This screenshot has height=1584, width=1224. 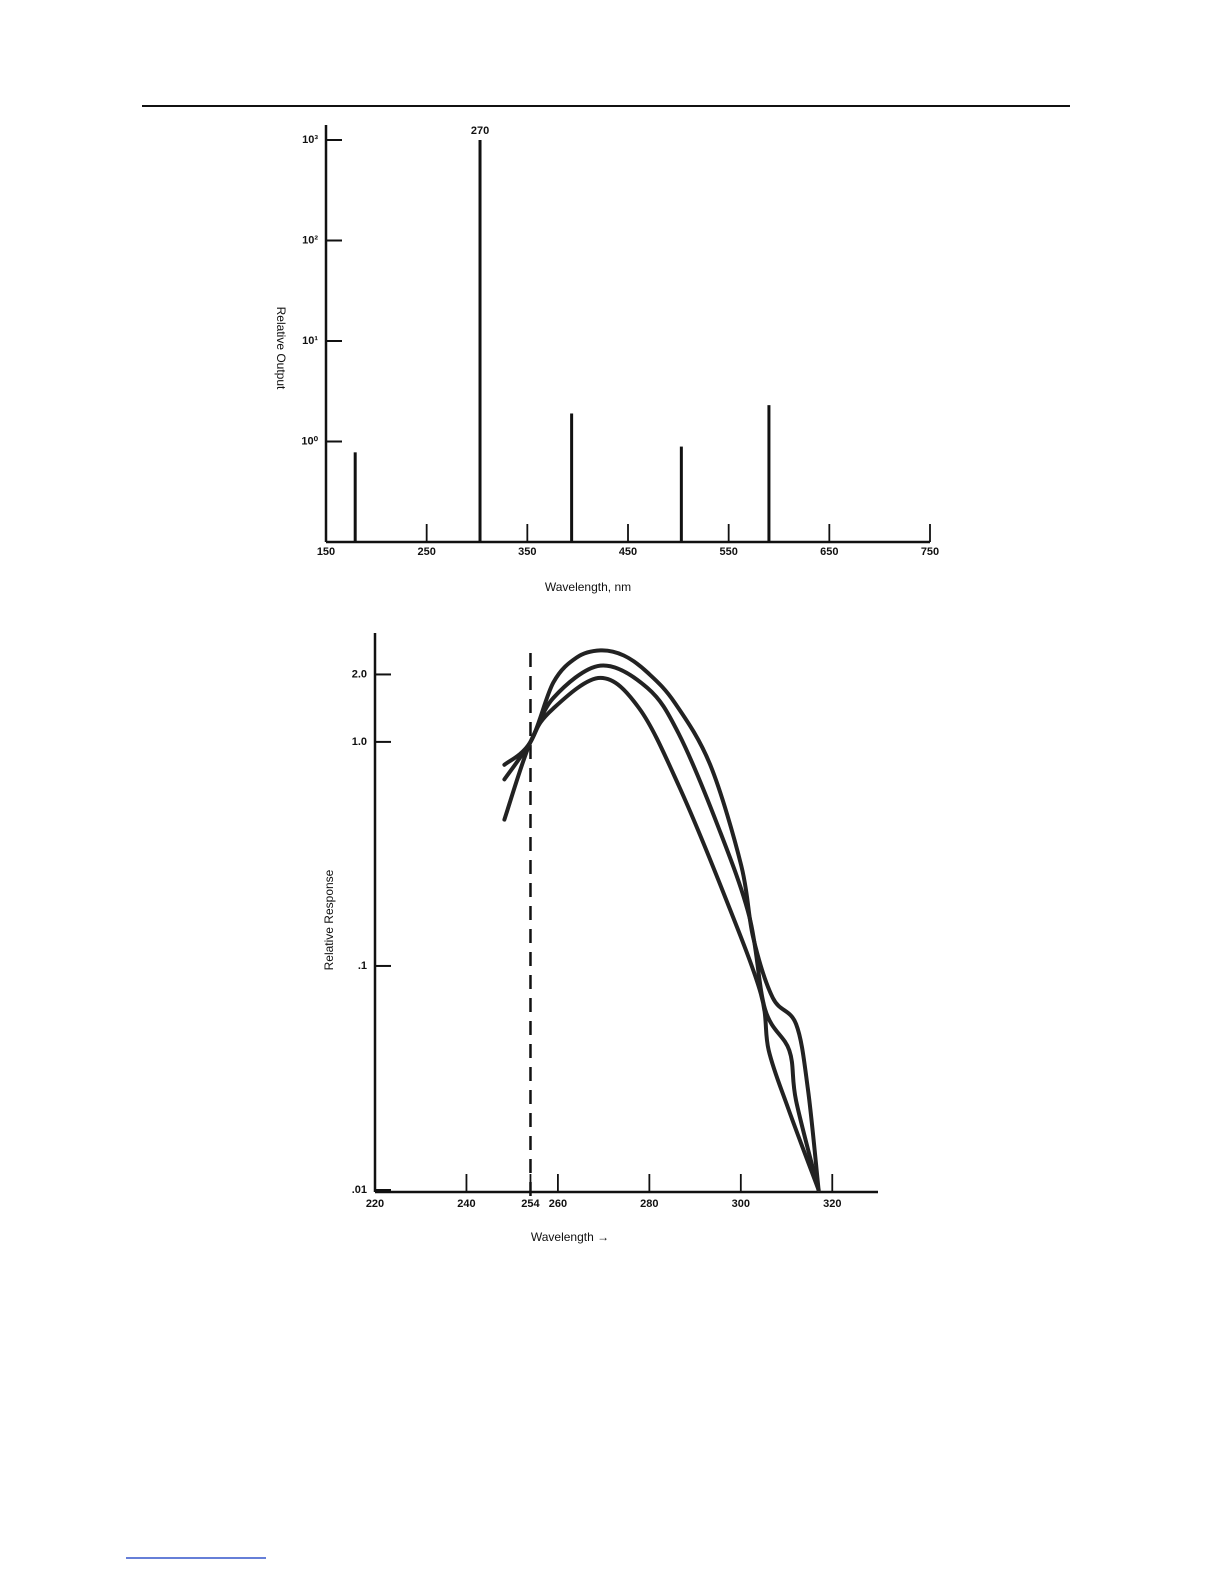 I want to click on y-tick-label: 10³, so click(x=310, y=140).